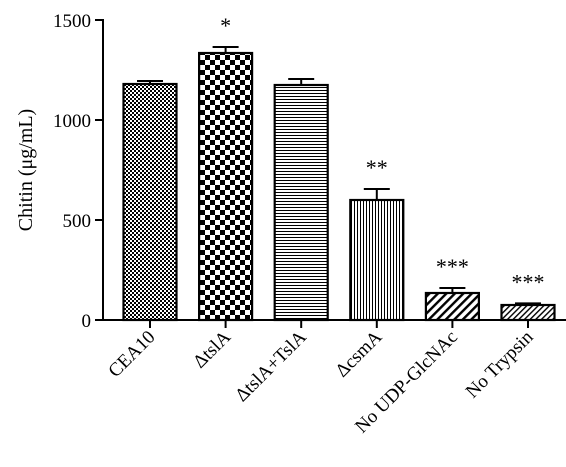 Image resolution: width=566 pixels, height=467 pixels. What do you see at coordinates (271, 366) in the screenshot?
I see `category-label: ΔtslA+TslA` at bounding box center [271, 366].